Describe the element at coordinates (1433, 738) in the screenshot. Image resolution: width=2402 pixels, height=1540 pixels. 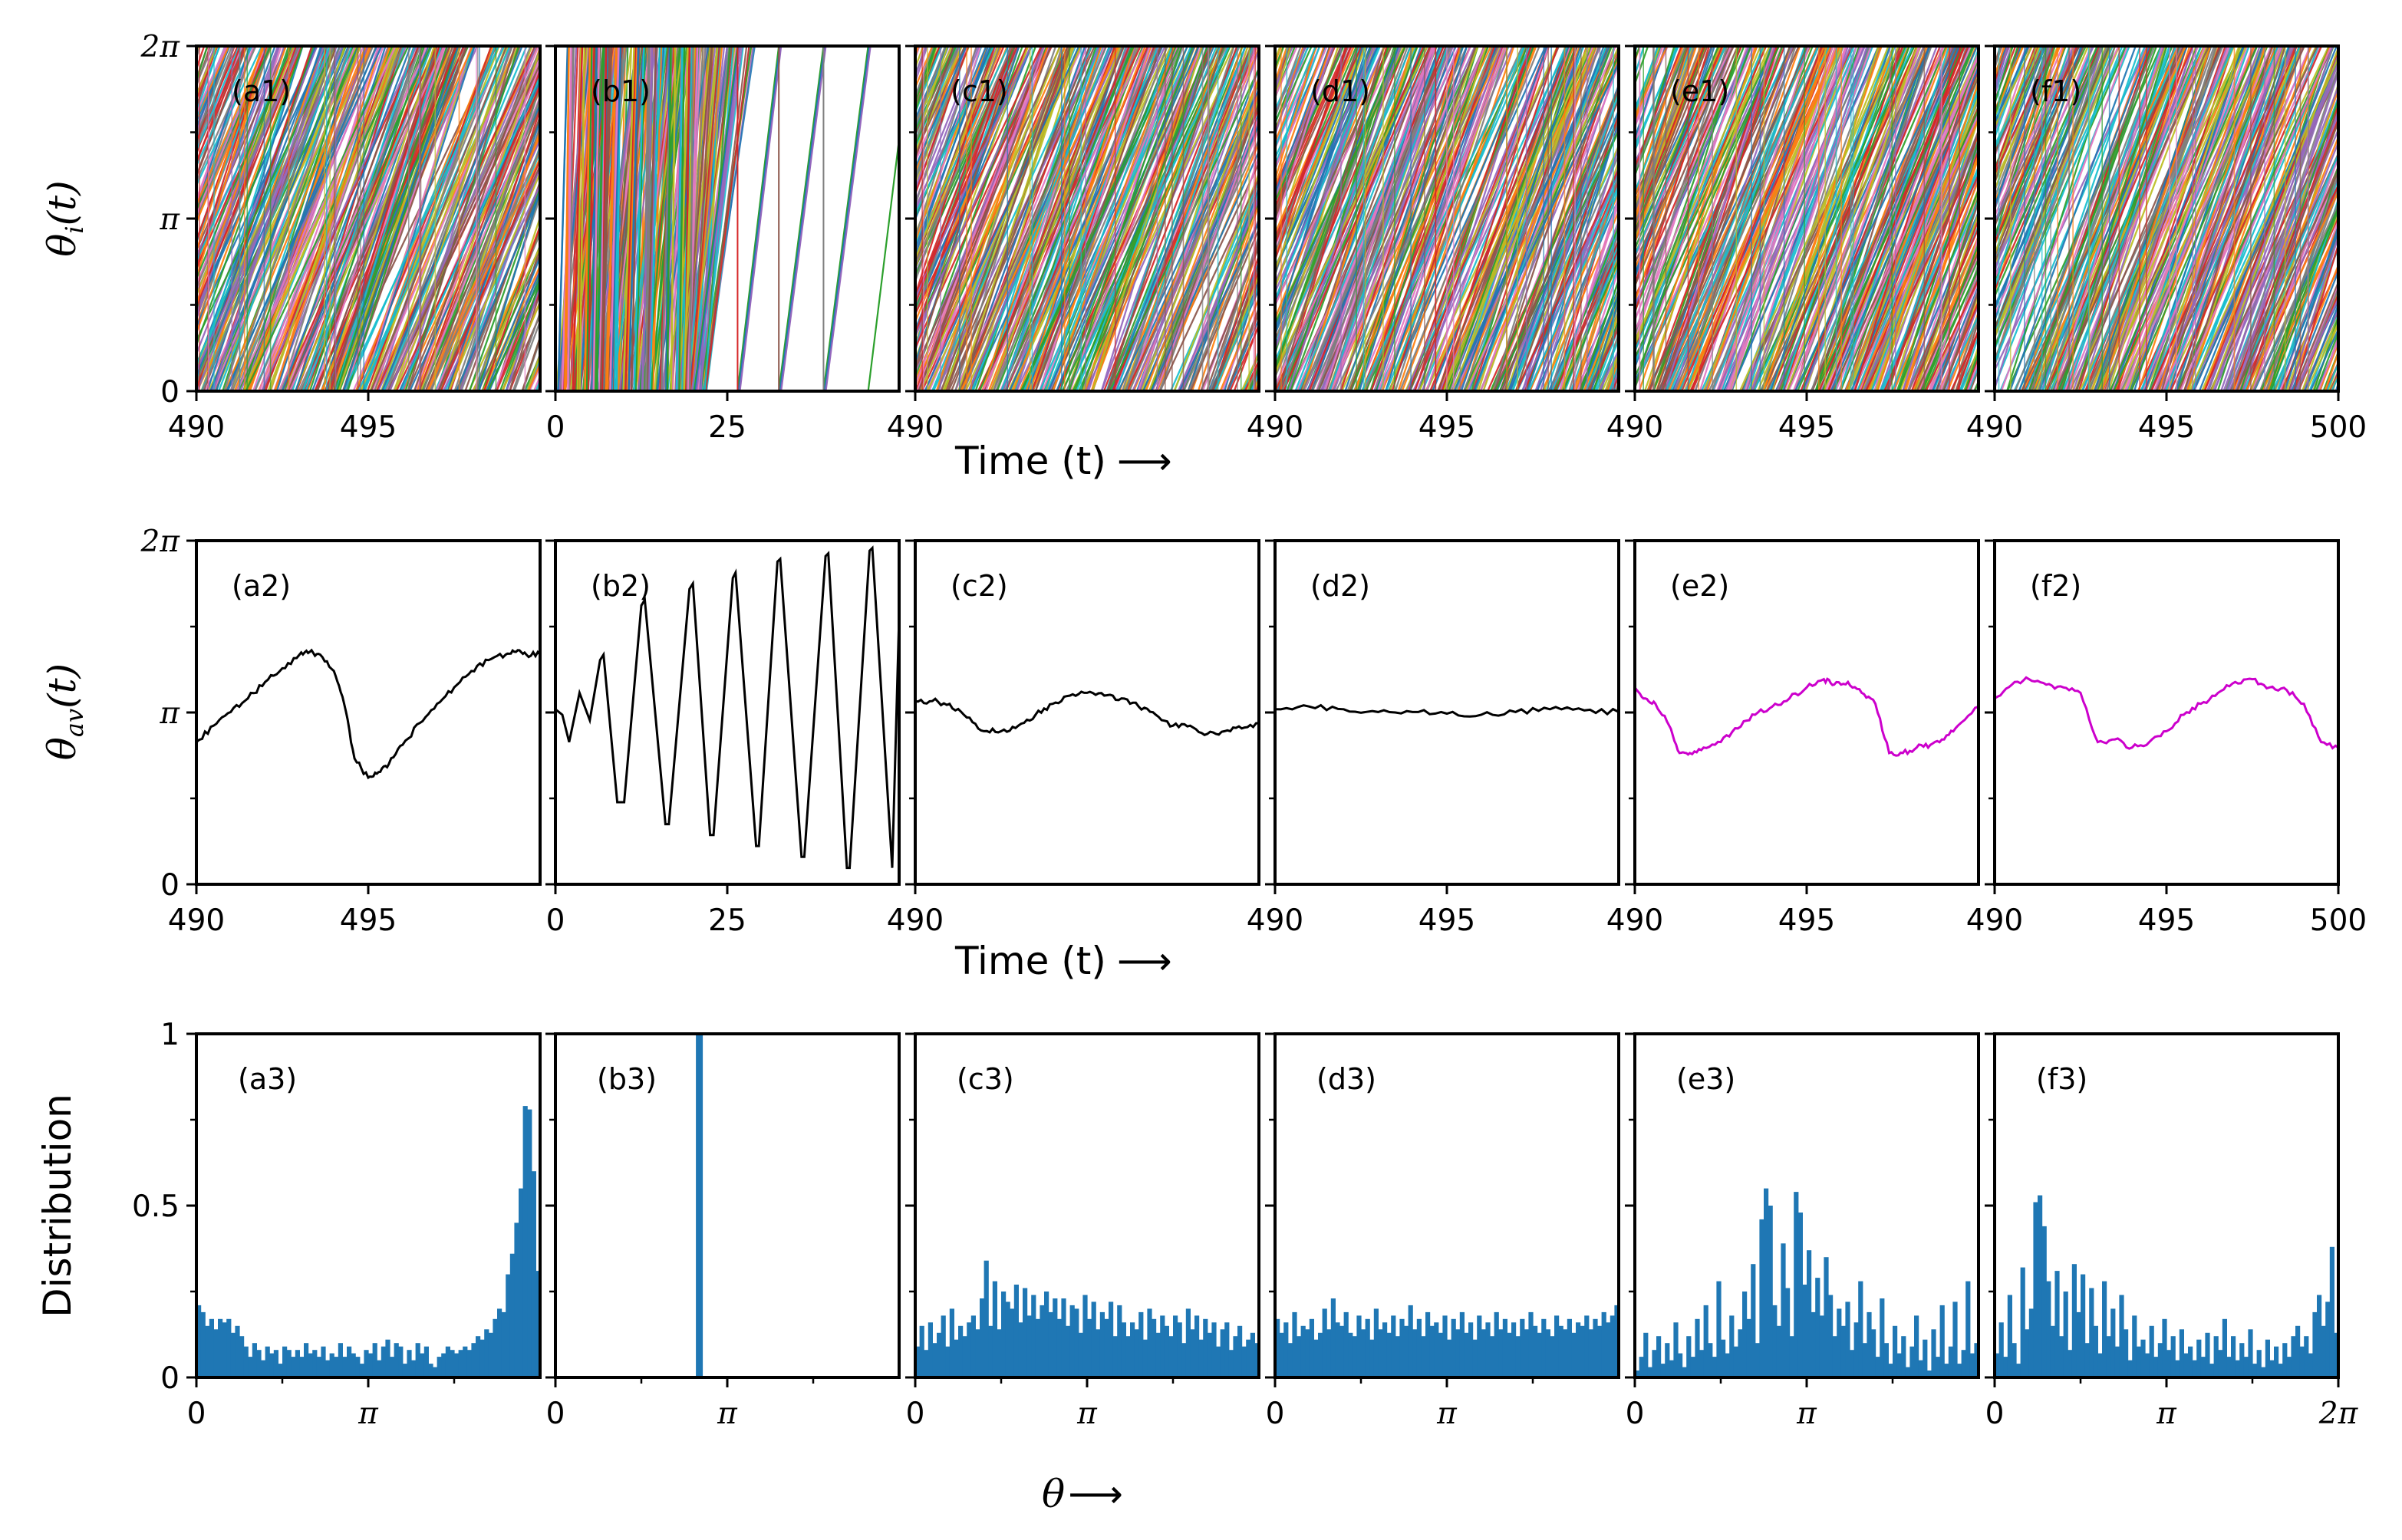
I see `row2-panel: 490 495 (d2)` at that location.